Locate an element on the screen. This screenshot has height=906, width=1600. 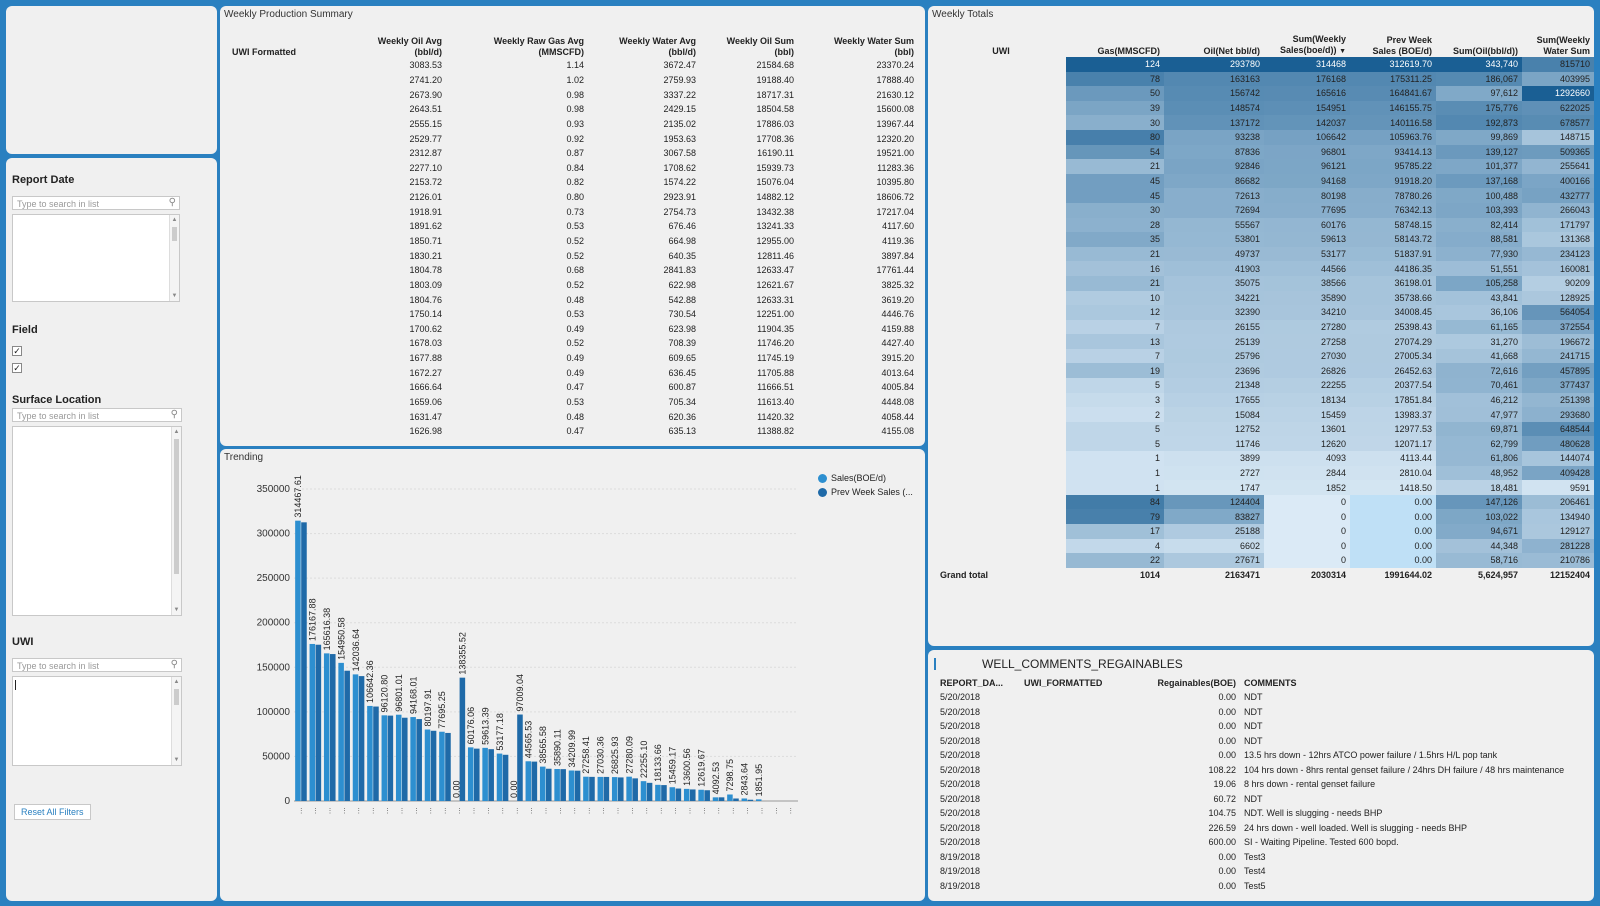
table-row: 1803.09 0.52 622.98 12621.67 3825.32 is located at coordinates (573, 285).